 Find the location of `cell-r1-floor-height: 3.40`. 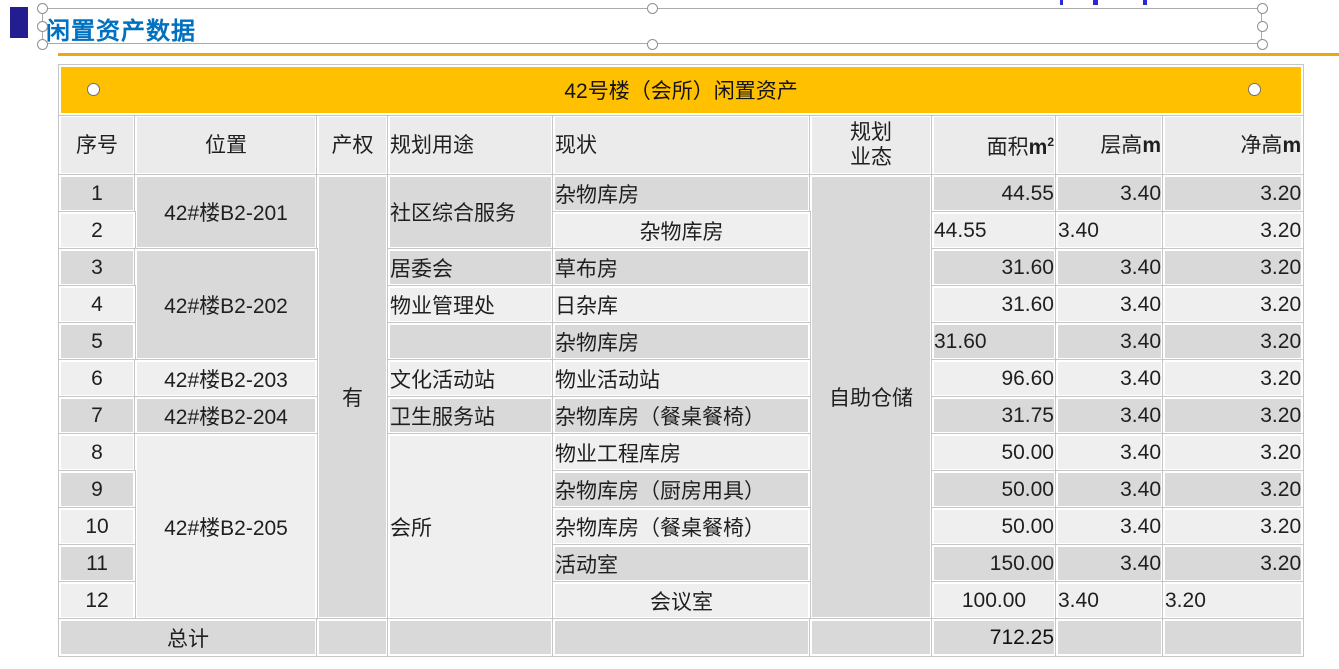

cell-r1-floor-height: 3.40 is located at coordinates (1109, 193).